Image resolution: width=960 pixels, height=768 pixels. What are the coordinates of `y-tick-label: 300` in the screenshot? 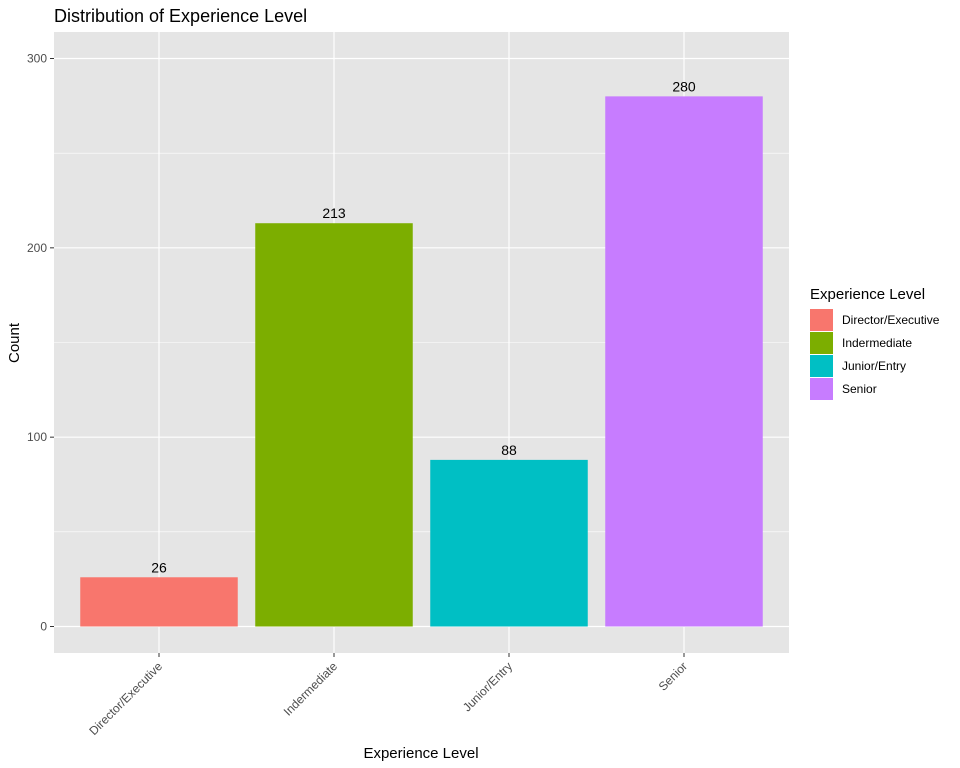 It's located at (37, 59).